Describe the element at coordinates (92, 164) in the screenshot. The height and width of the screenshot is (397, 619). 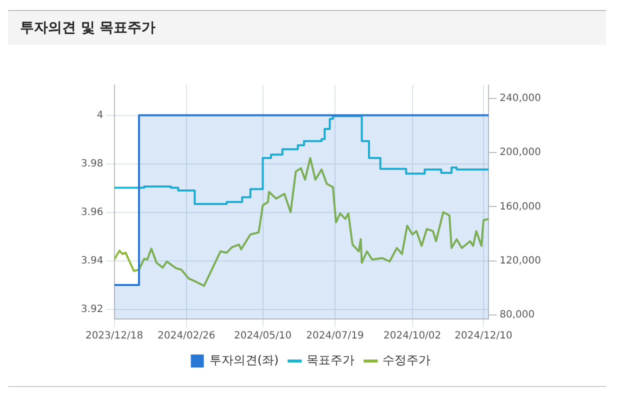
I see `y-tick-label: 3.98` at that location.